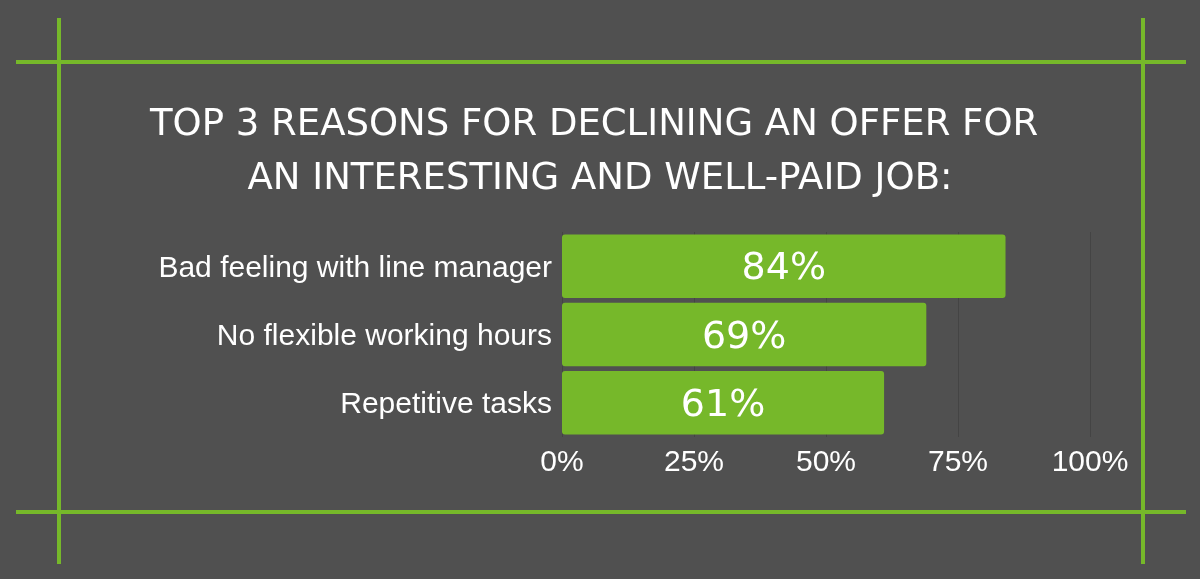 The height and width of the screenshot is (579, 1200). What do you see at coordinates (599, 149) in the screenshot?
I see `chart-title: TOP 3 REASONS FOR DECLINING AN OFFER FOR AN INTERESTING AND WELL-PAID JOB:` at bounding box center [599, 149].